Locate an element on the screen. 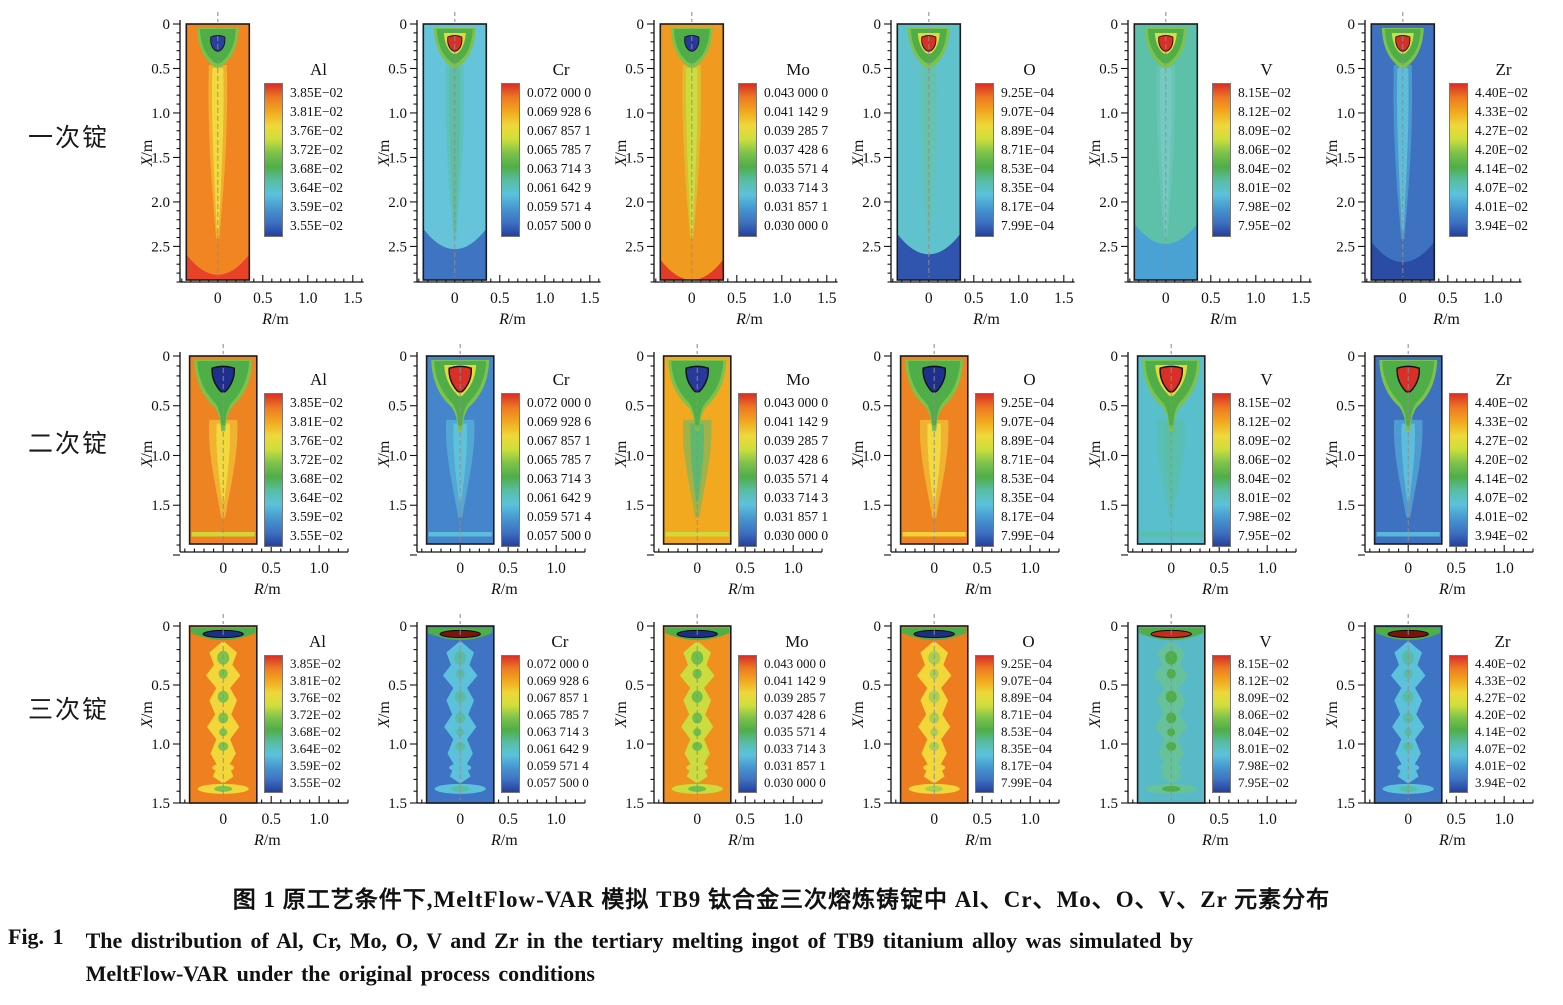 The height and width of the screenshot is (1005, 1563). colorbar-value: 3.68E−02 is located at coordinates (316, 478).